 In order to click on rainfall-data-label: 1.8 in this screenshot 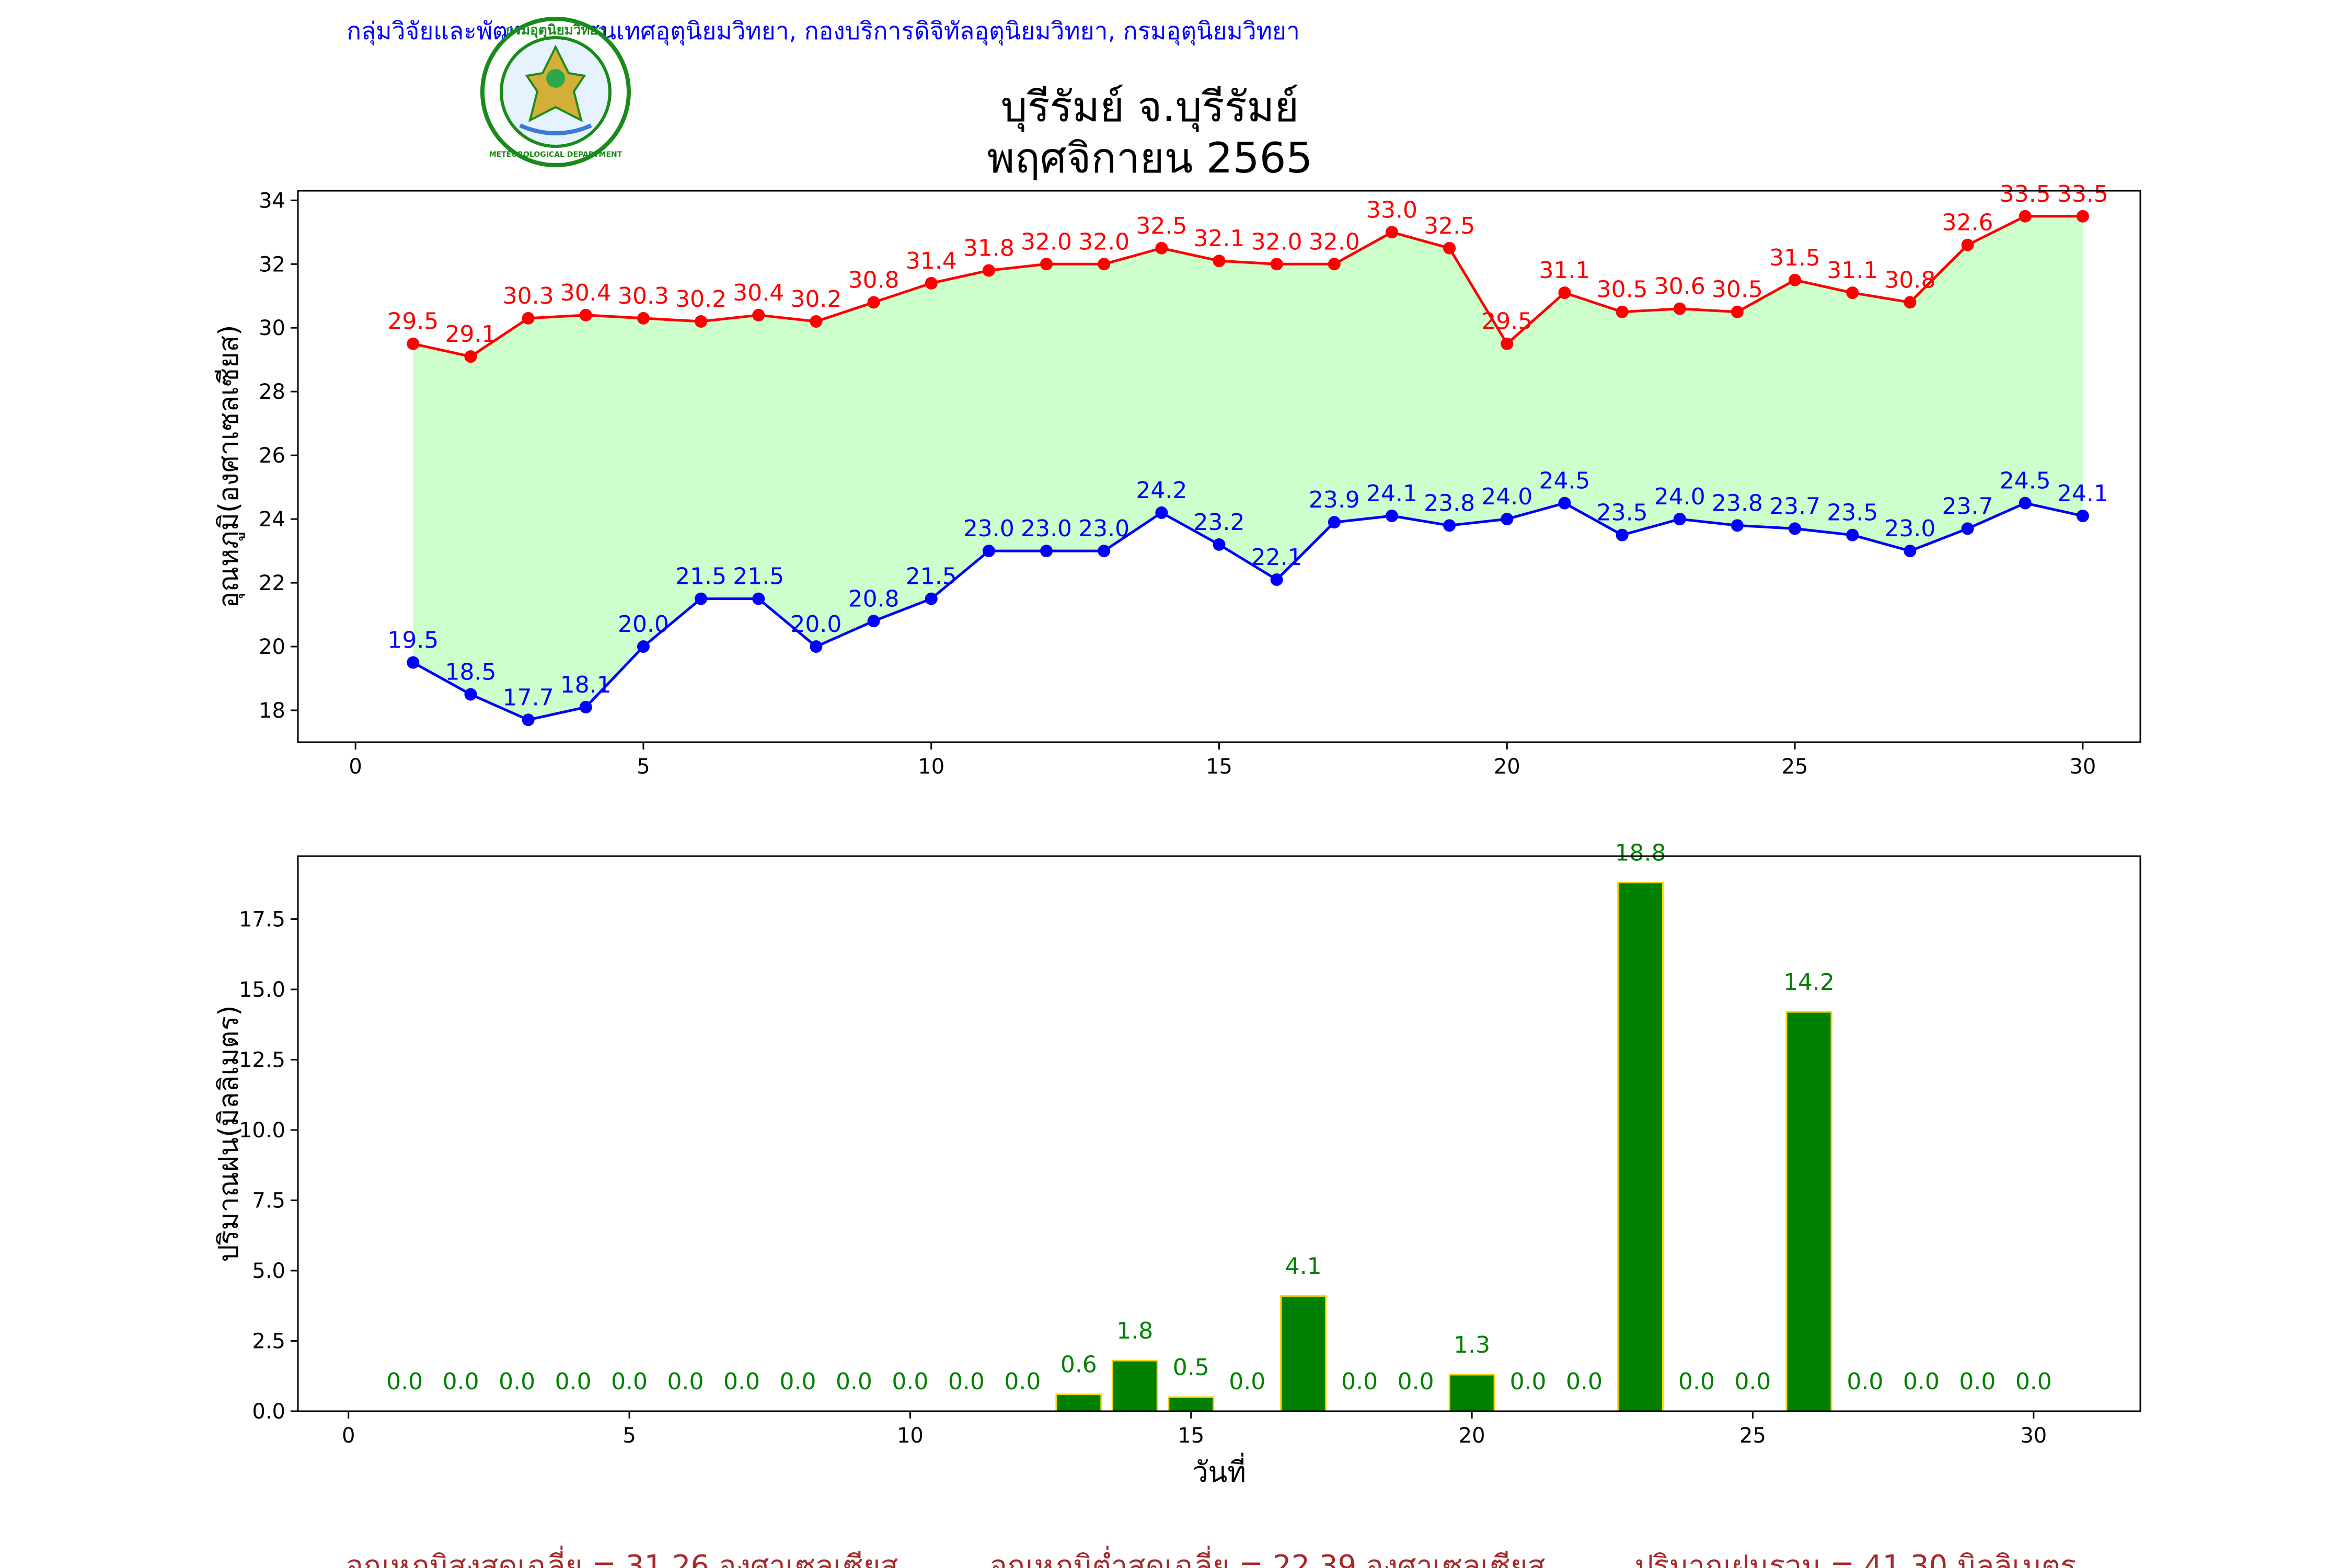, I will do `click(1134, 1331)`.